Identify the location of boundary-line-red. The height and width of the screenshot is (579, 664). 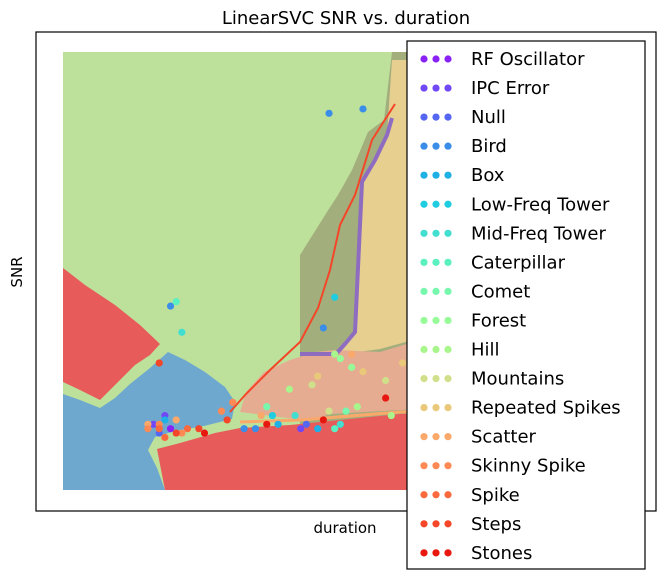
(312, 258).